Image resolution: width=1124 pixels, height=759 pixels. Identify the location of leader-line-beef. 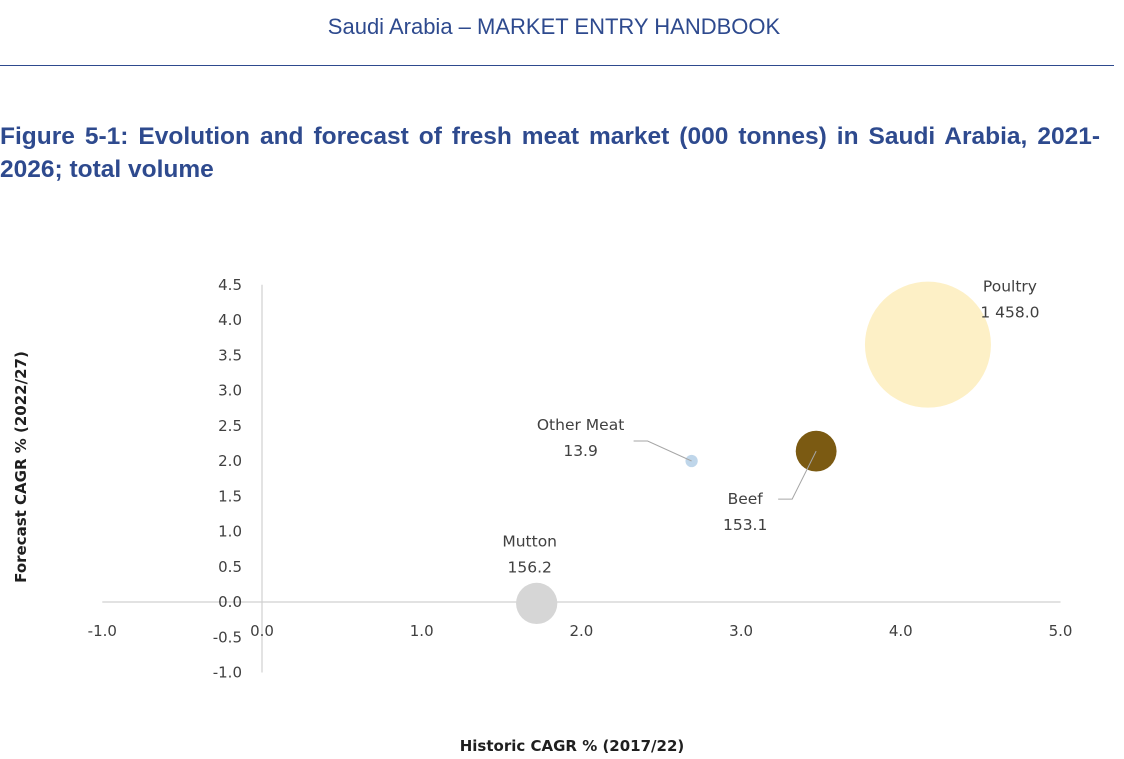
(797, 475).